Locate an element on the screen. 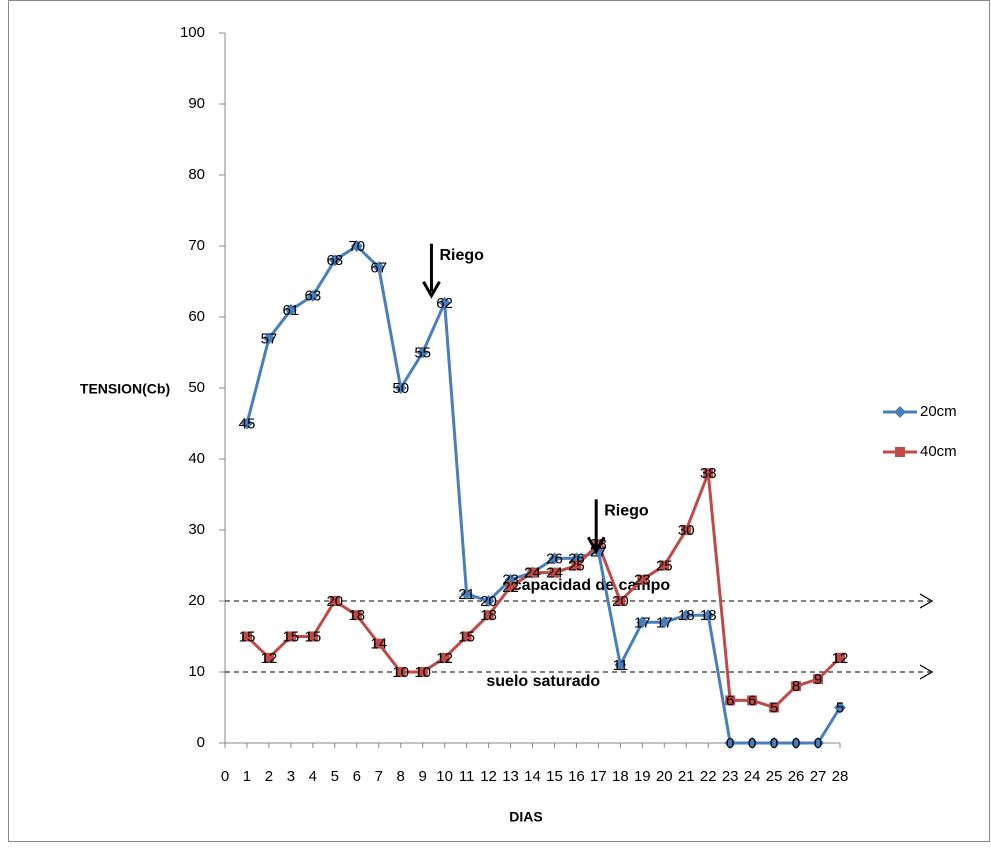 Image resolution: width=991 pixels, height=855 pixels. x-tick-label: 2 is located at coordinates (269, 776).